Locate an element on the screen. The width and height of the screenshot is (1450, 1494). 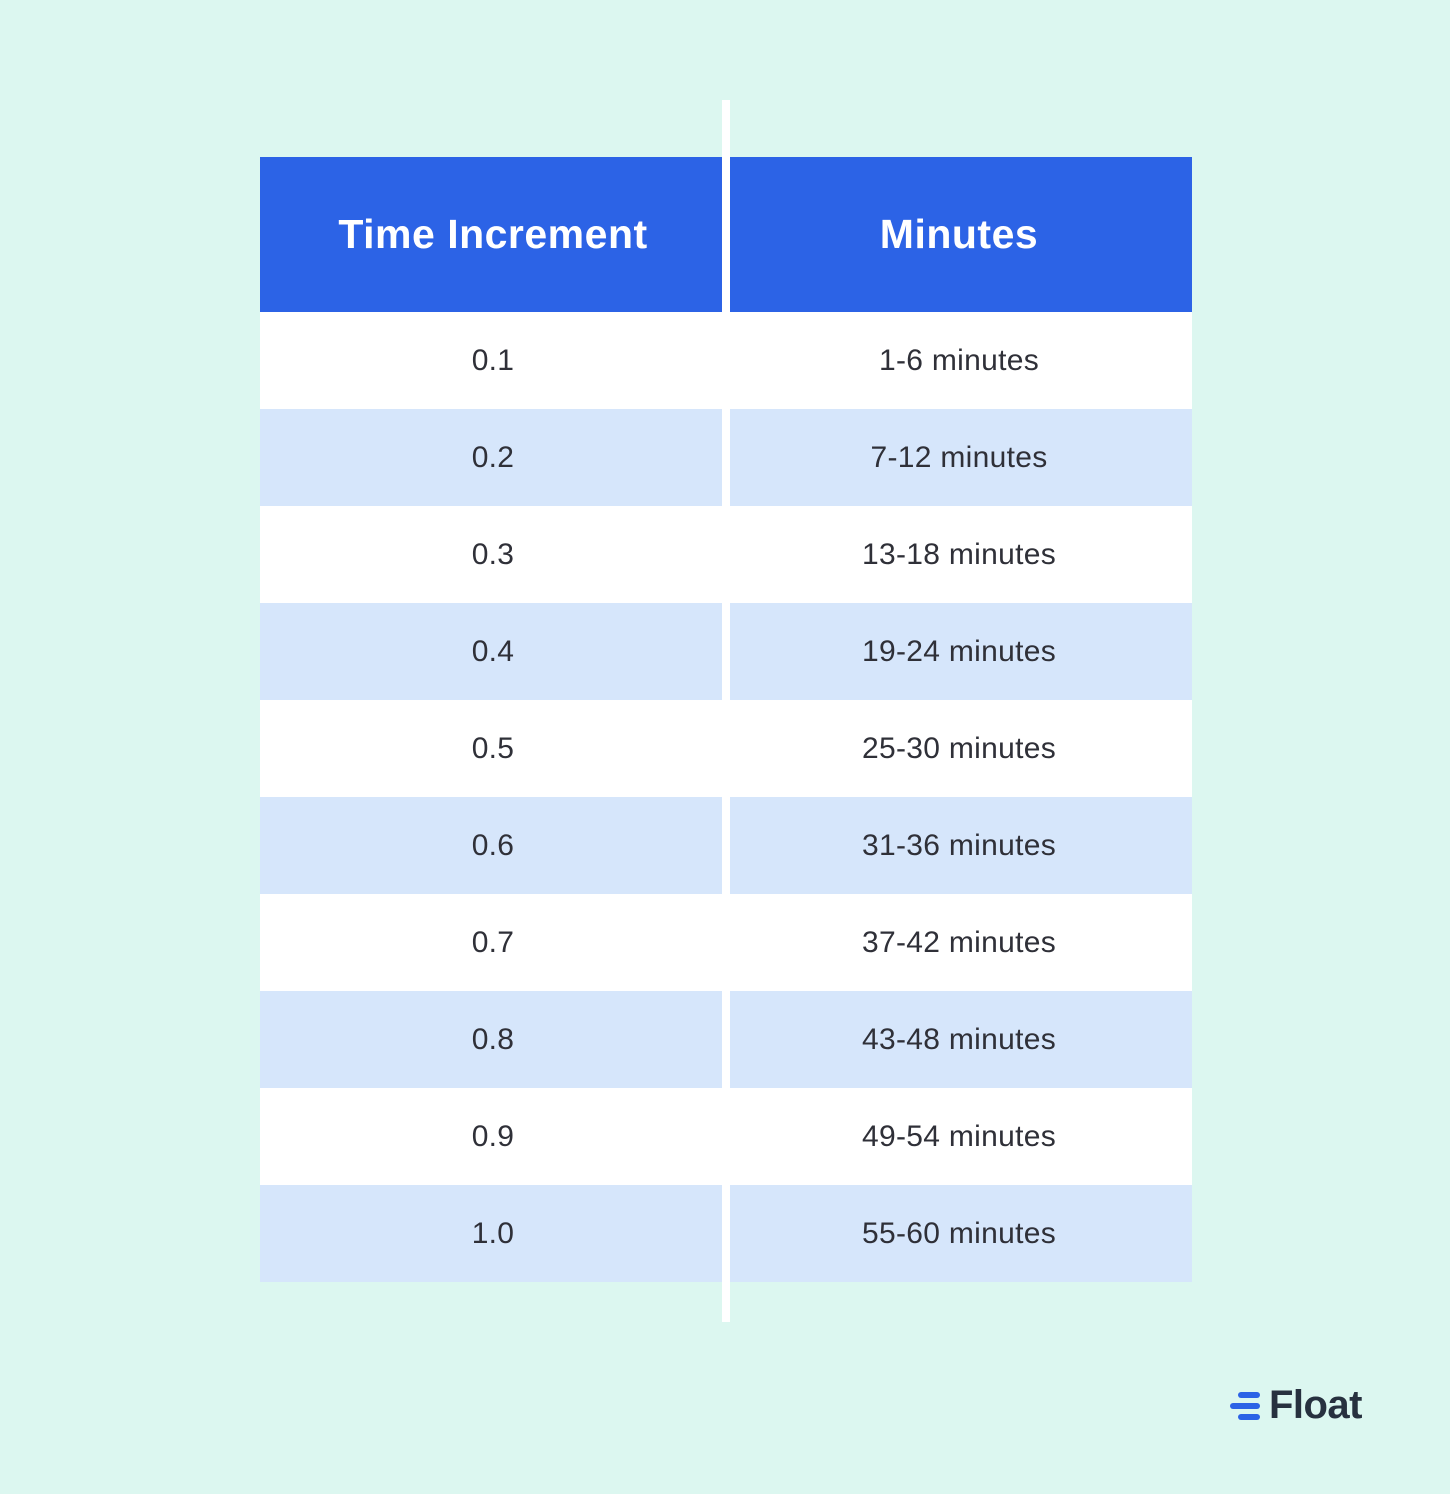
float-logo: Float is located at coordinates (1296, 1405).